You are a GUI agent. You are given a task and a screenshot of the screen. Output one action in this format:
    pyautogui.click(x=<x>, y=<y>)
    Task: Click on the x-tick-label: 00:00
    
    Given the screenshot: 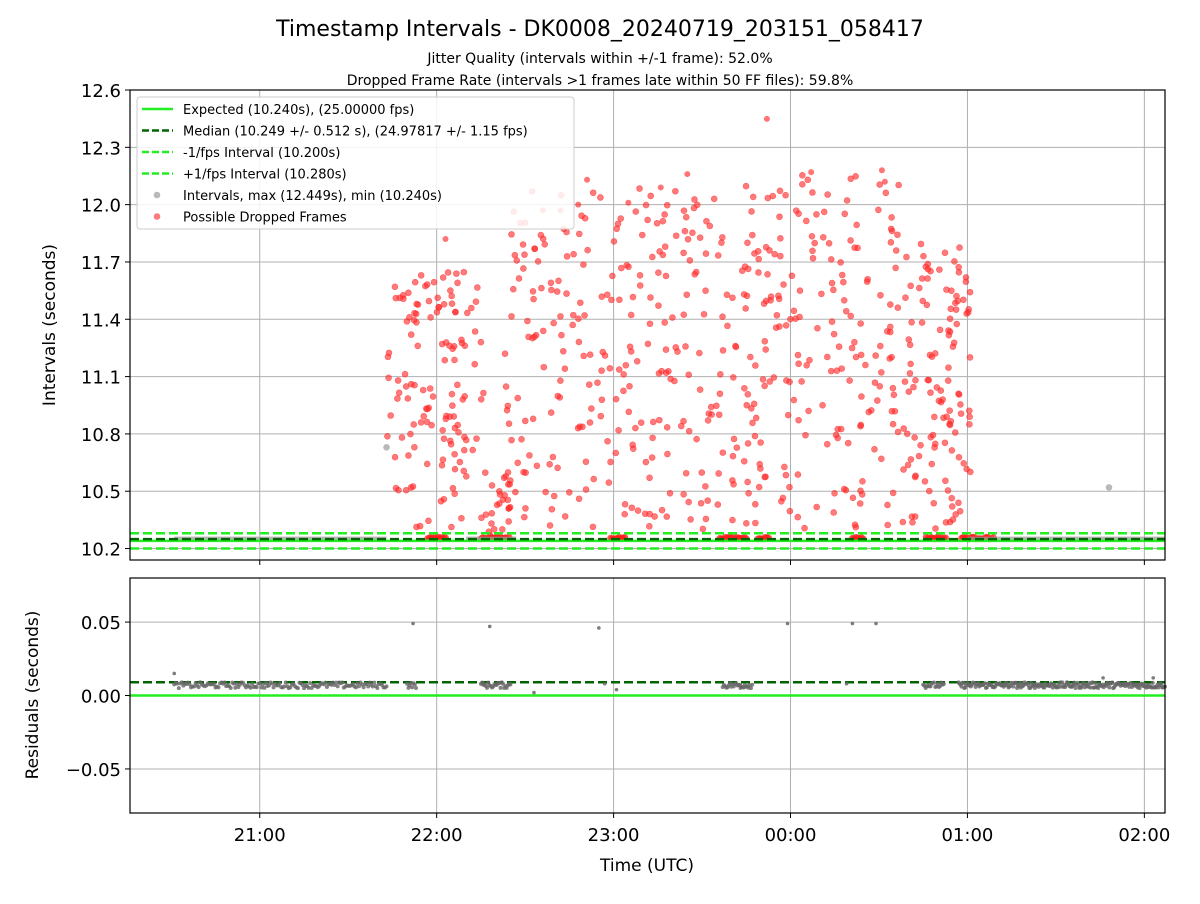 What is the action you would take?
    pyautogui.click(x=791, y=835)
    